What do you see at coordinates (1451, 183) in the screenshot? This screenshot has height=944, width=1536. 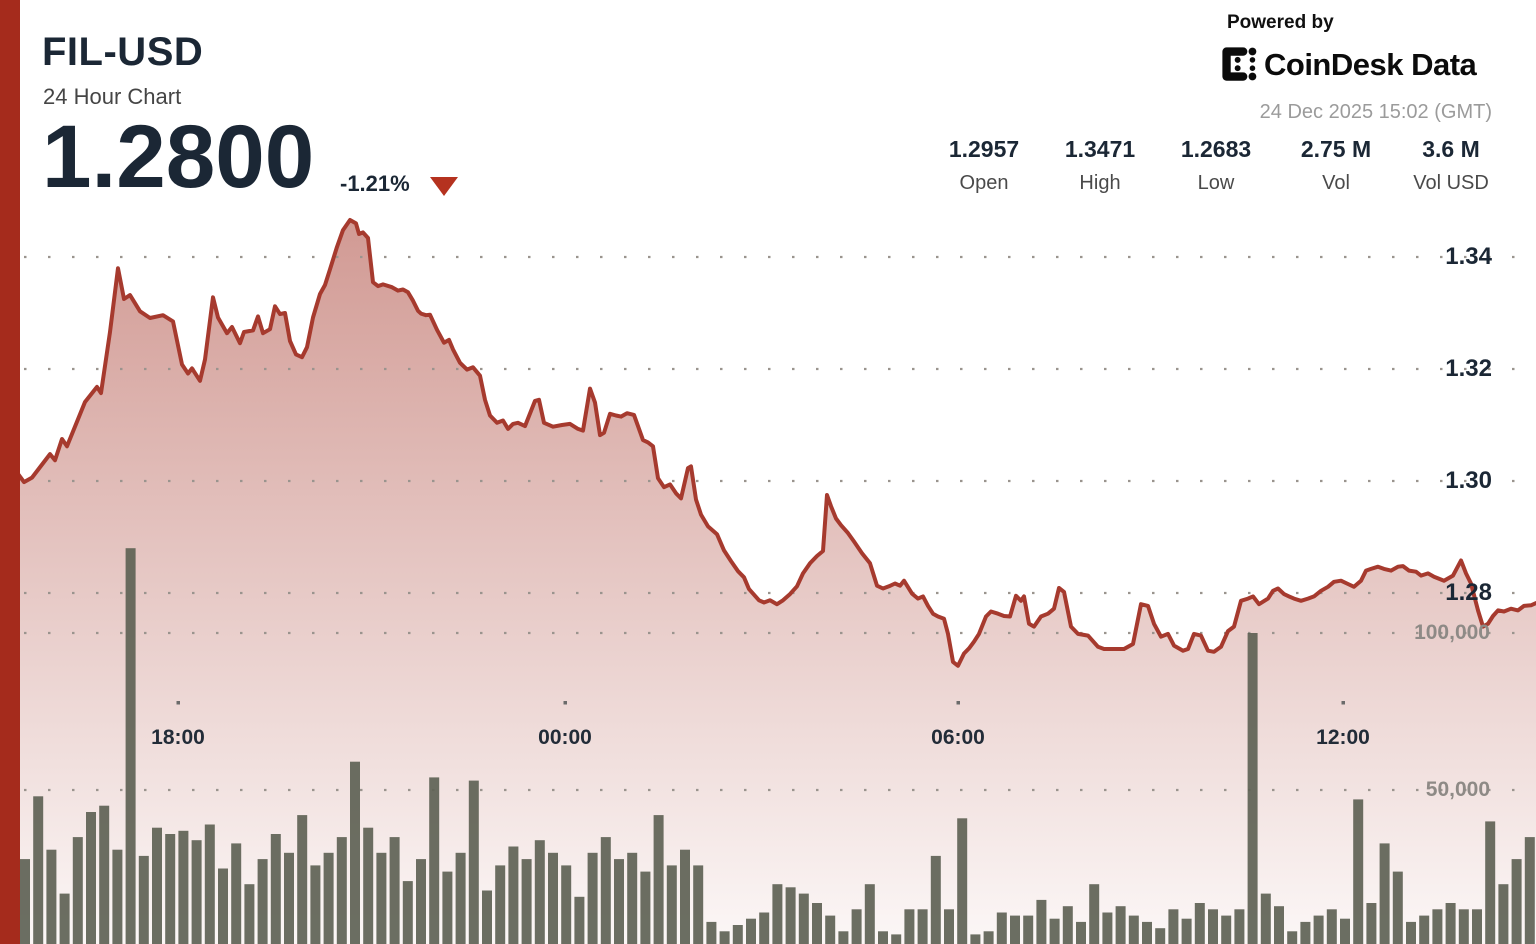 I see `stat-vol-usd-label: Vol USD` at bounding box center [1451, 183].